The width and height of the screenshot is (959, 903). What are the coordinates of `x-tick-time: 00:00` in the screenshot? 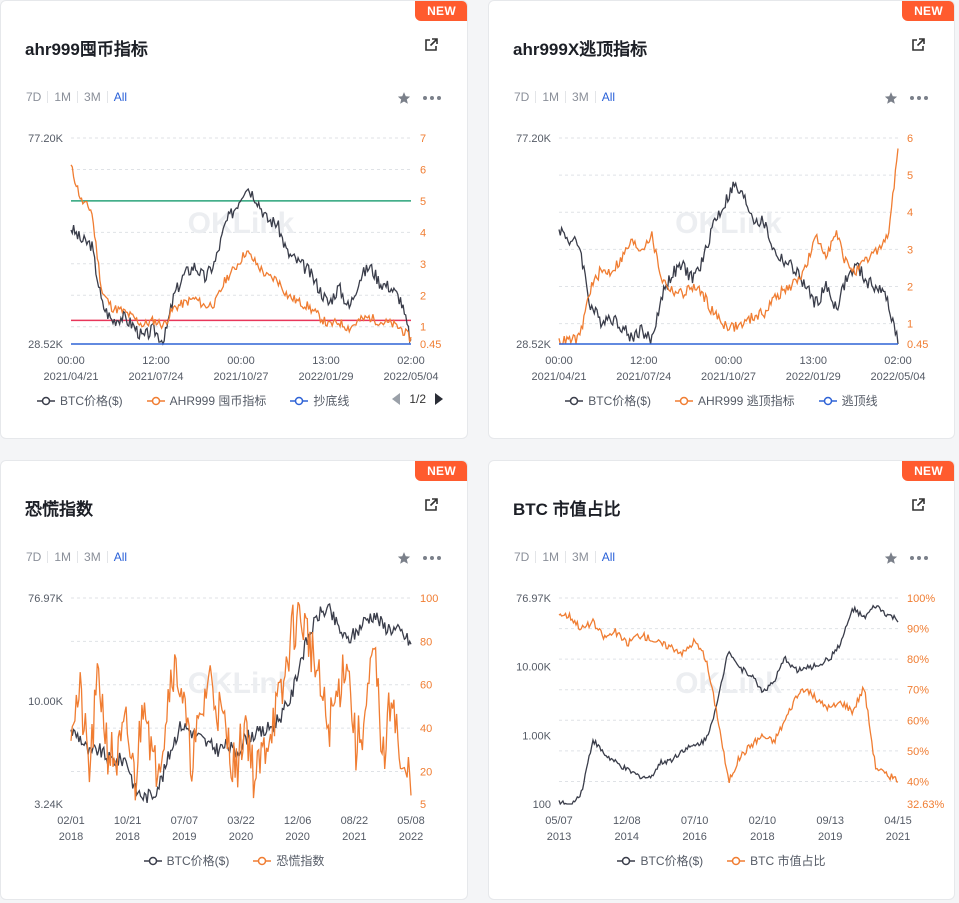 It's located at (71, 361).